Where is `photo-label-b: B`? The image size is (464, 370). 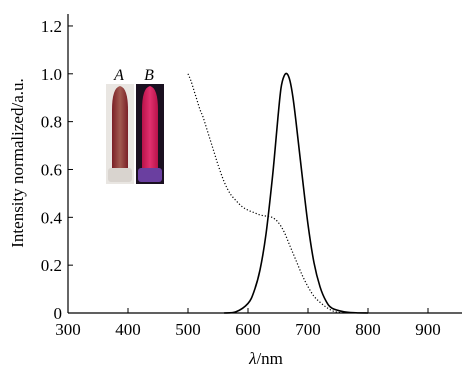 photo-label-b: B is located at coordinates (149, 75).